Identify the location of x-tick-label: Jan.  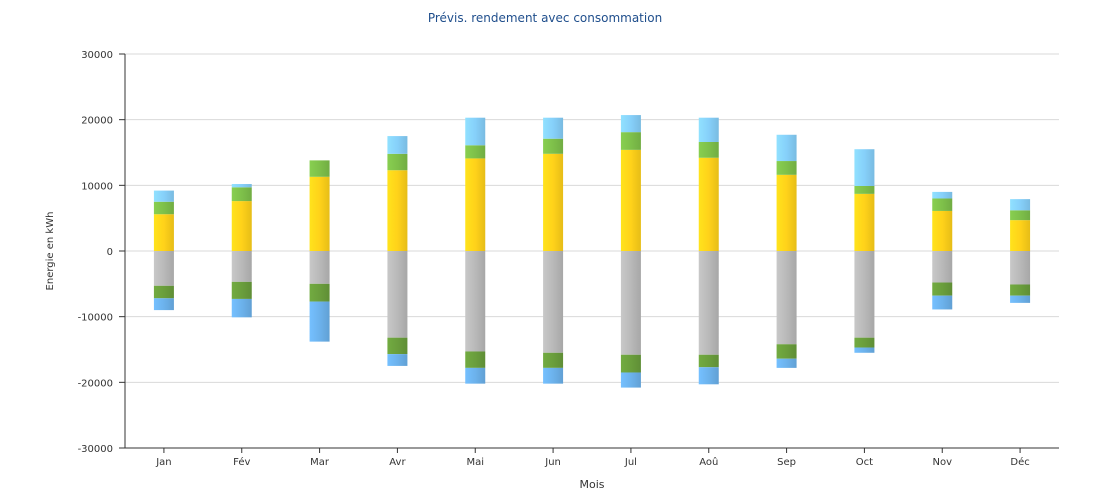
(163, 462).